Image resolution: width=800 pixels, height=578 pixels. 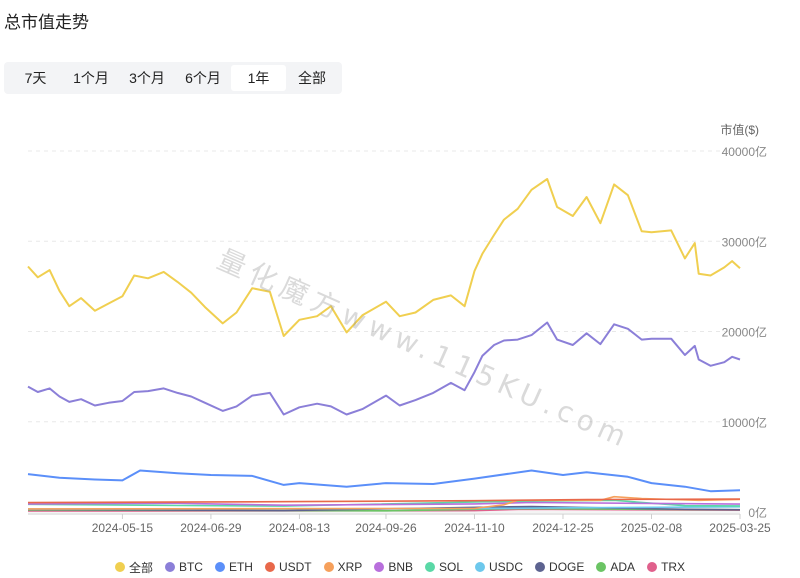 What do you see at coordinates (506, 567) in the screenshot?
I see `legend-label: USDC` at bounding box center [506, 567].